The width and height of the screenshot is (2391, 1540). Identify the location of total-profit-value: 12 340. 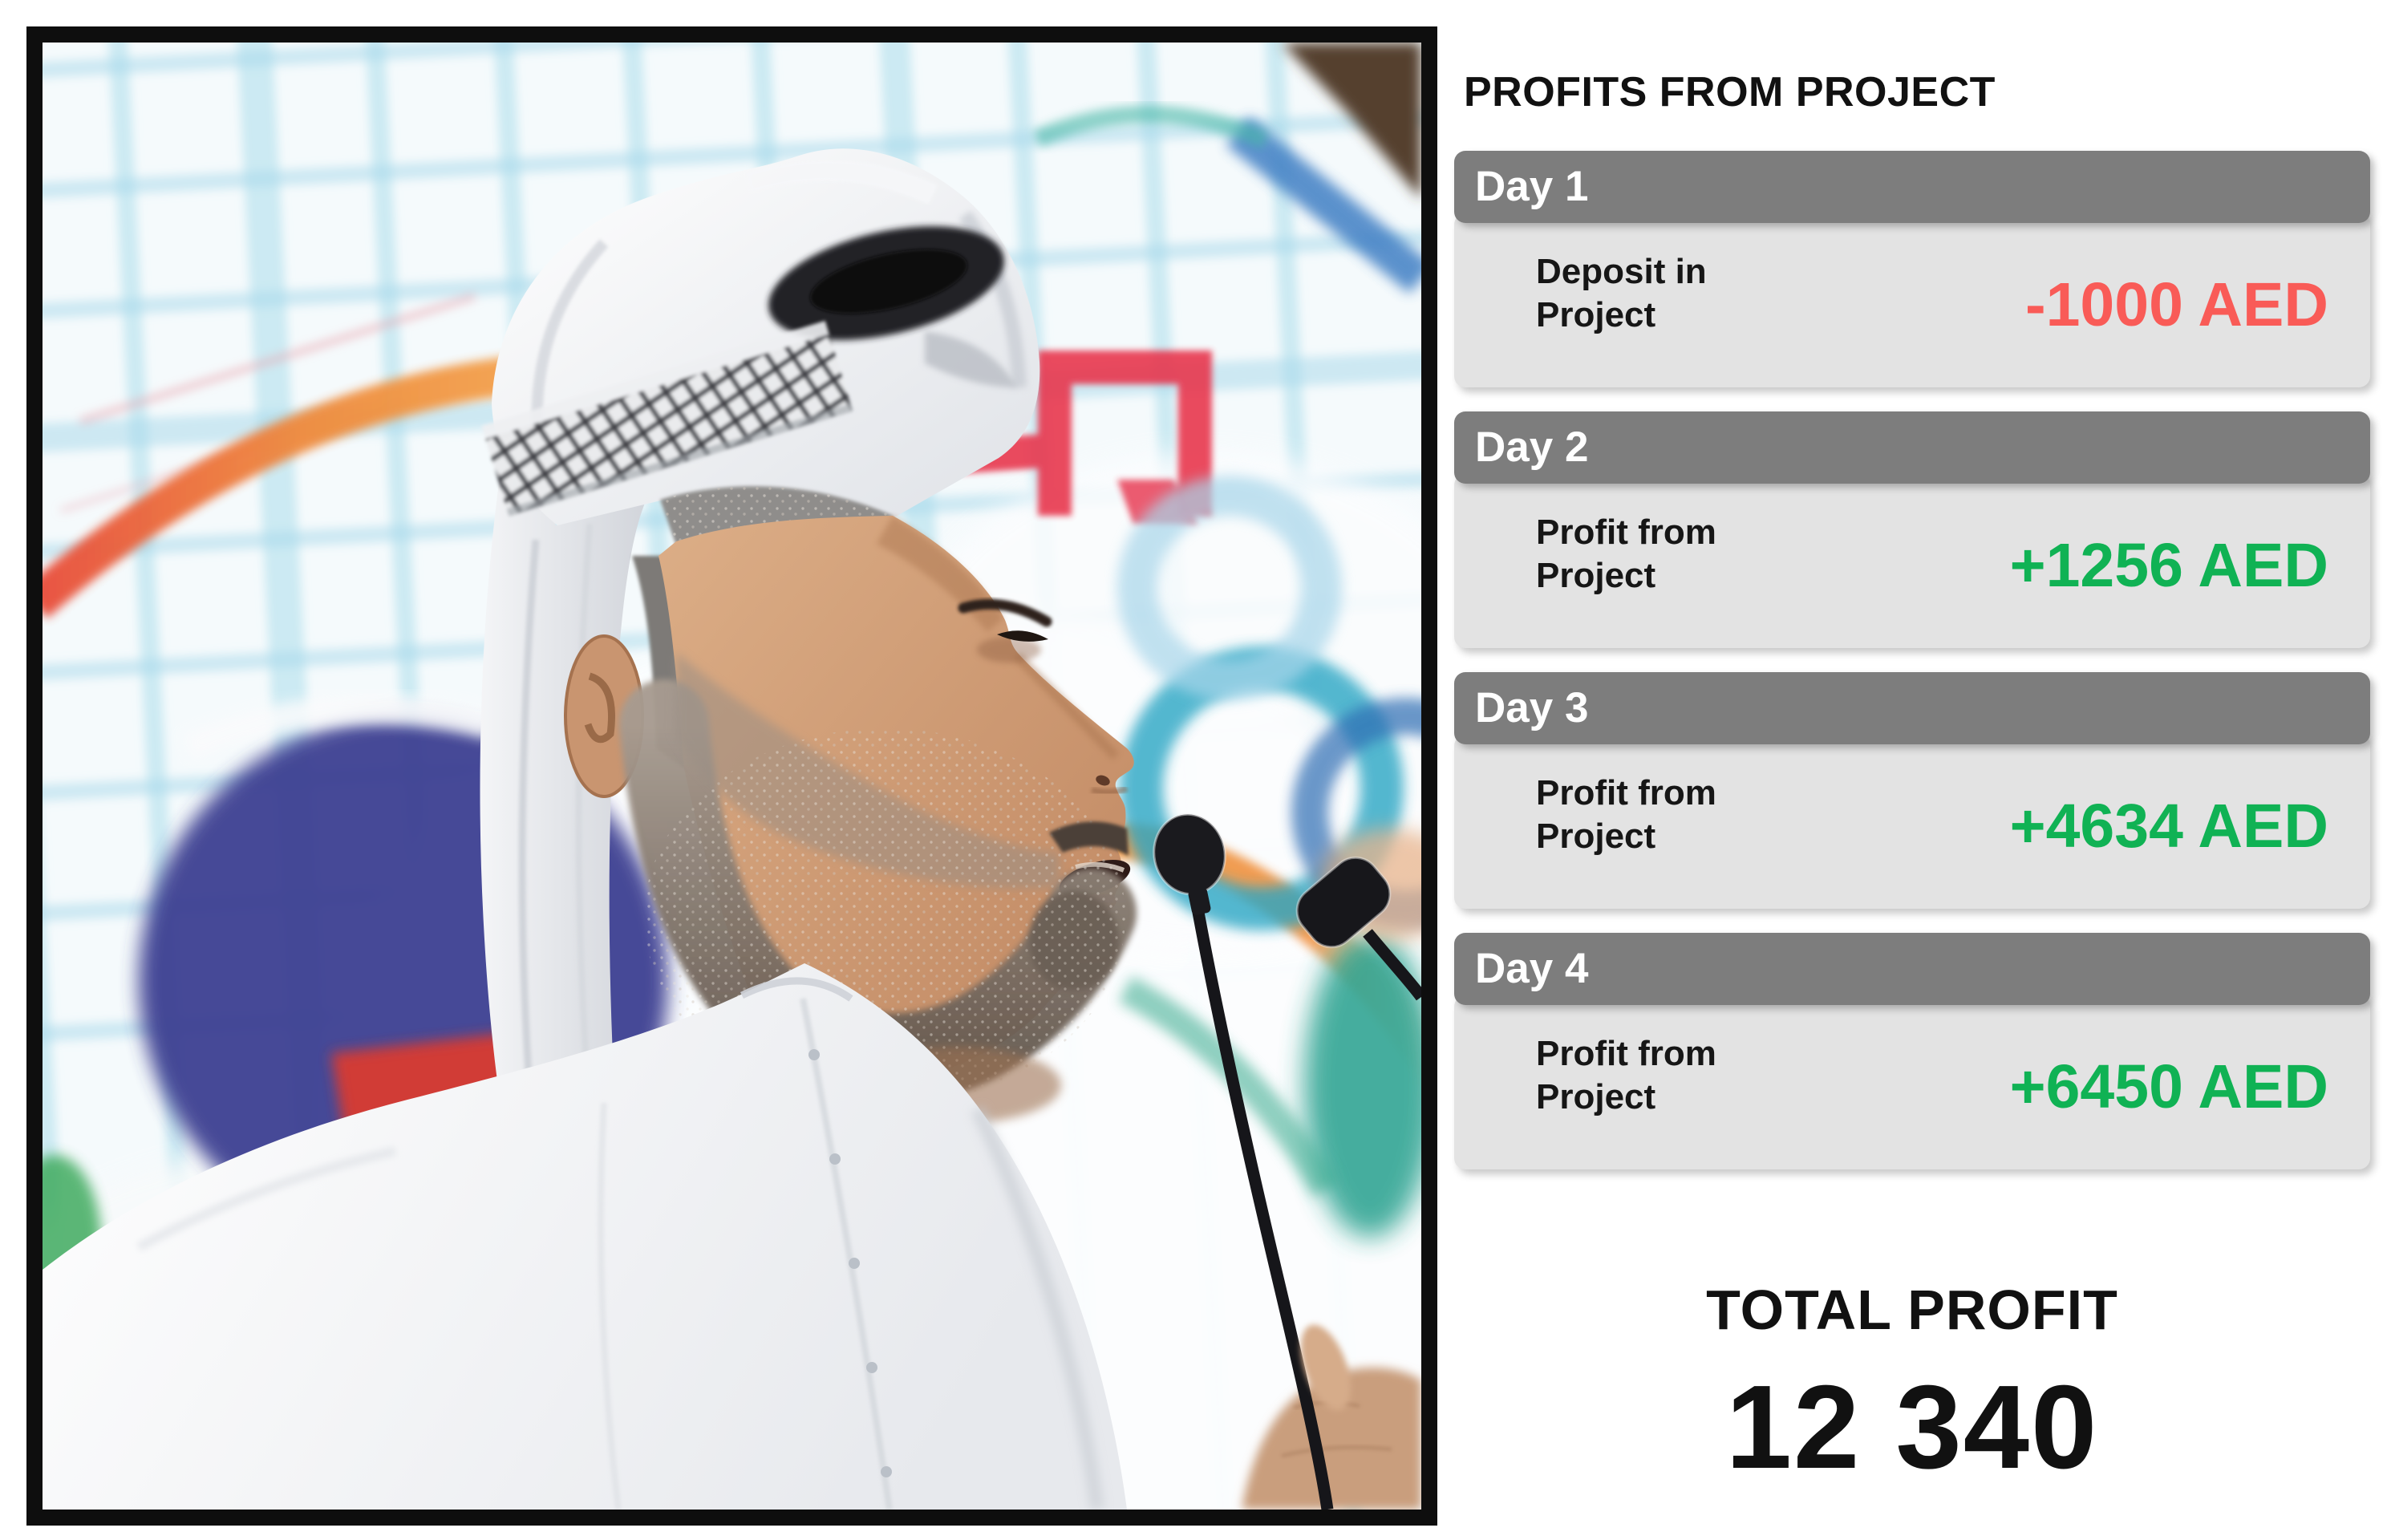
(1912, 1427).